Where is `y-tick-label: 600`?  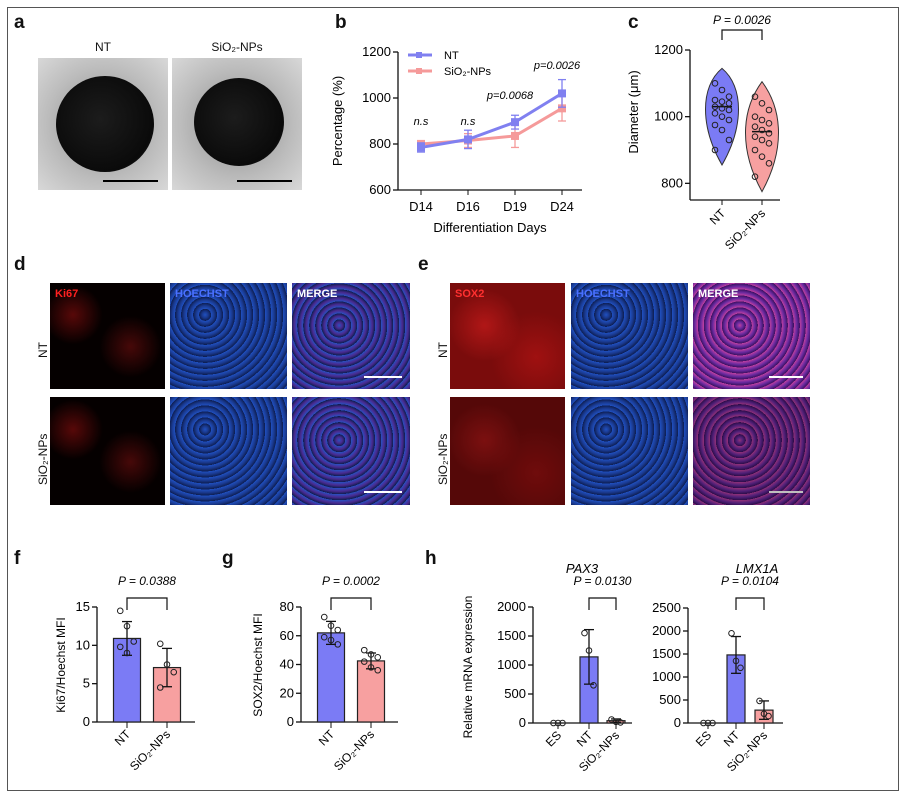
y-tick-label: 600 is located at coordinates (380, 189).